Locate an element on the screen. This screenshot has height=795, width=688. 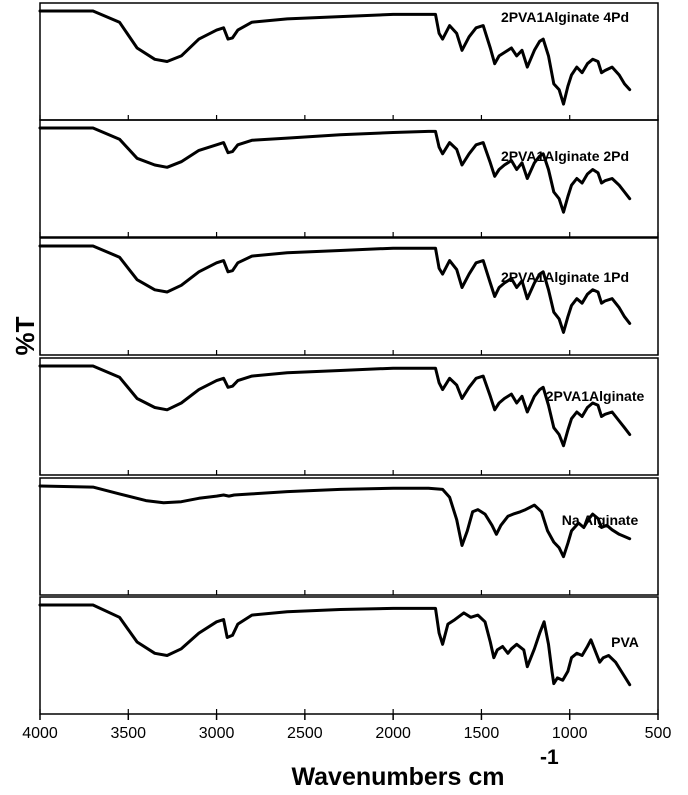
series-label: 2PVA1Alginate 4Pd is located at coordinates (565, 17).